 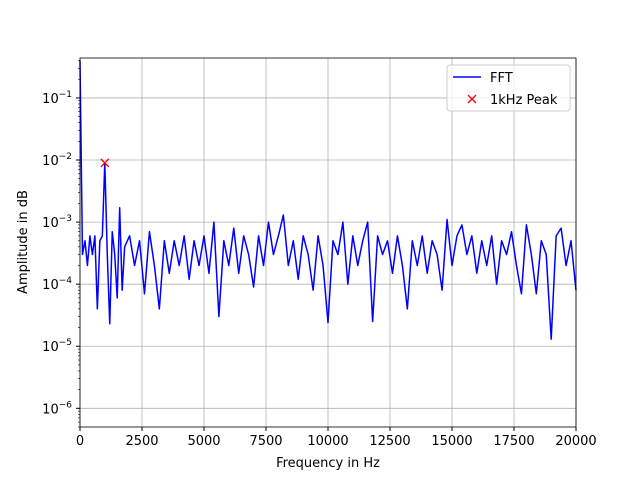 I want to click on peak-marker, so click(x=105, y=163).